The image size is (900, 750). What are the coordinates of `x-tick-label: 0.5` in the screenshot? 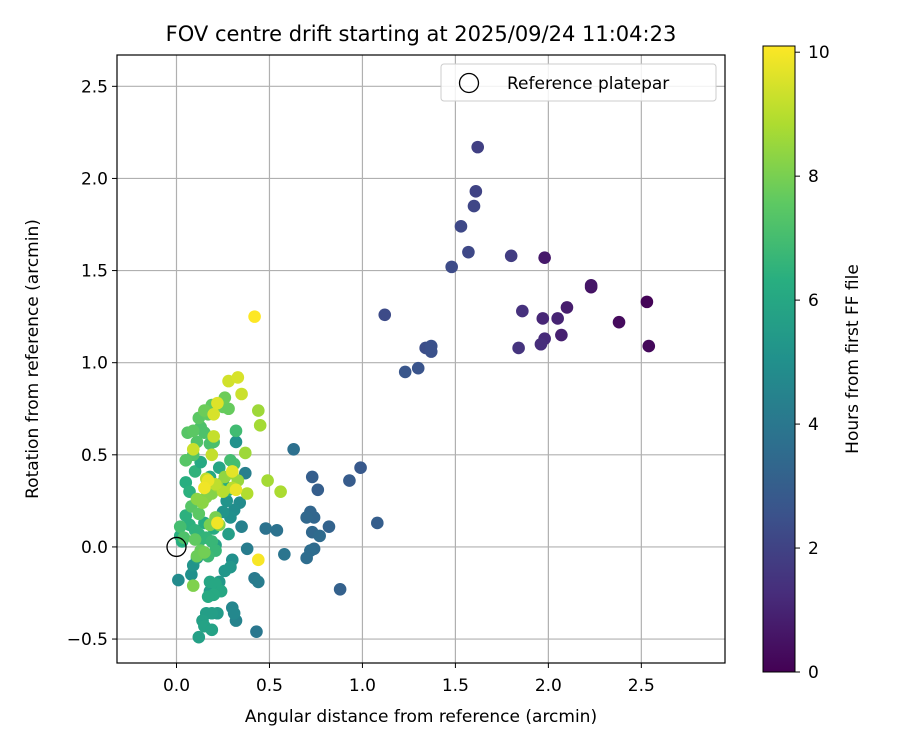 It's located at (269, 686).